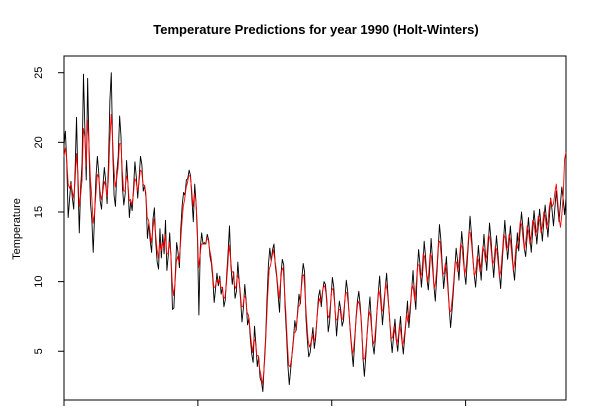 This screenshot has width=592, height=418. I want to click on y-tick-label: 20, so click(39, 142).